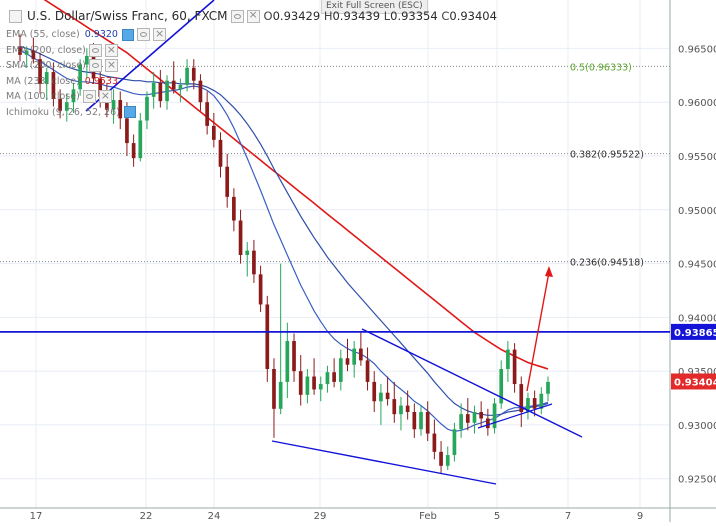 This screenshot has width=716, height=526. Describe the element at coordinates (146, 516) in the screenshot. I see `x-tick-label: 22` at that location.